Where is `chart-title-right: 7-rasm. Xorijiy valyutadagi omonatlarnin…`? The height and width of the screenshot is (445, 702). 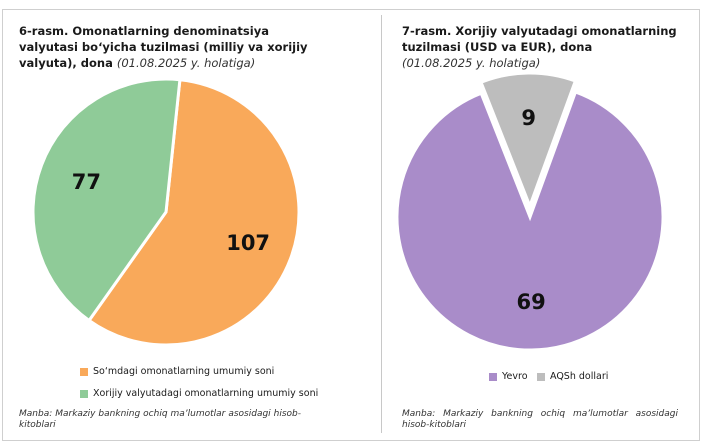 chart-title-right: 7-rasm. Xorijiy valyutadagi omonatlarnin… is located at coordinates (547, 47).